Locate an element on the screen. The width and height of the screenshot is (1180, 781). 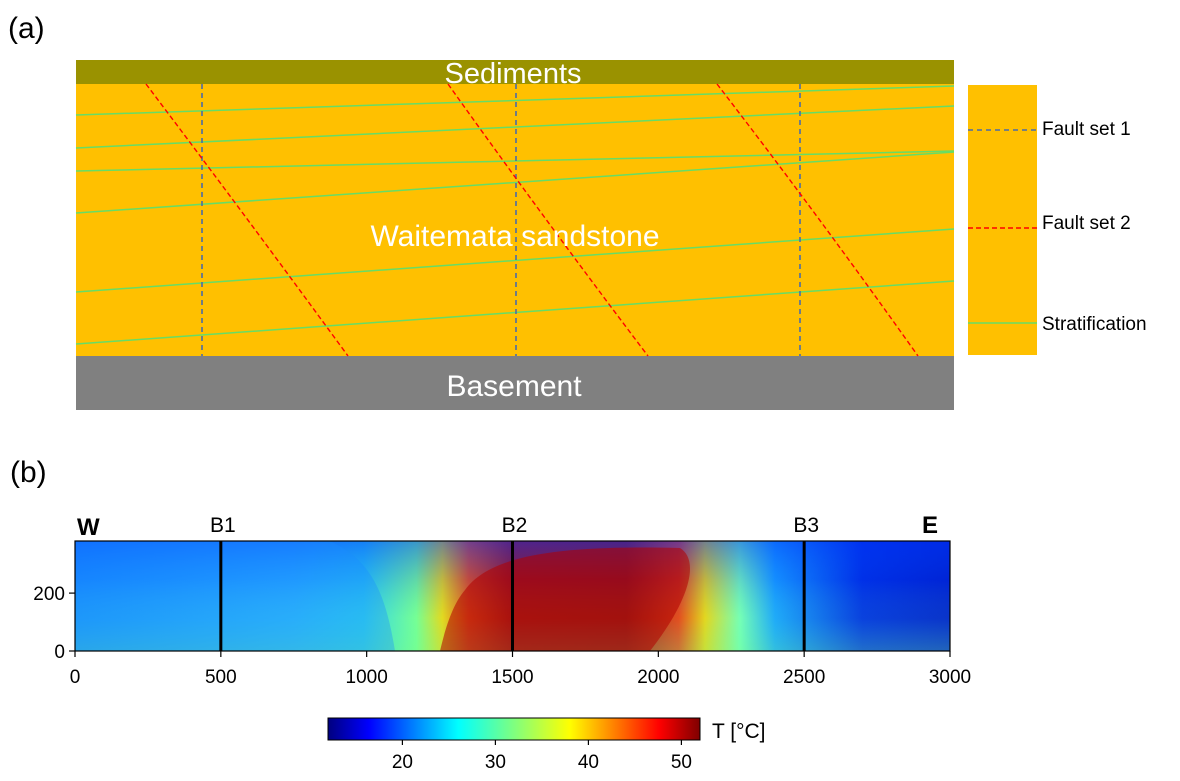
basement-layer is located at coordinates (515, 383).